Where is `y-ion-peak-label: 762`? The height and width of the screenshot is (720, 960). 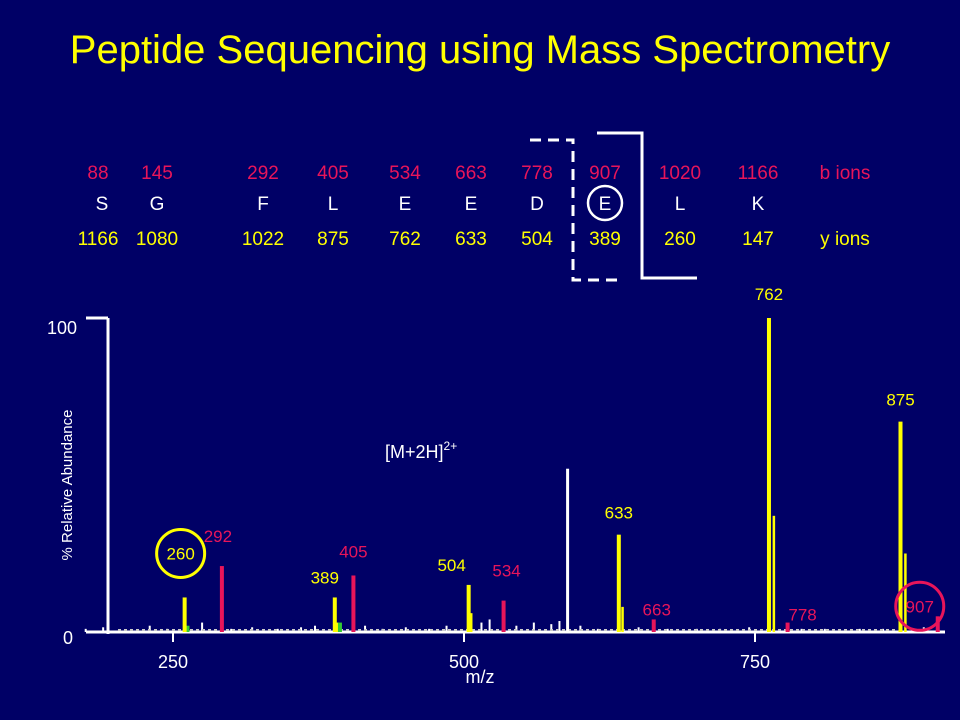
y-ion-peak-label: 762 is located at coordinates (769, 294).